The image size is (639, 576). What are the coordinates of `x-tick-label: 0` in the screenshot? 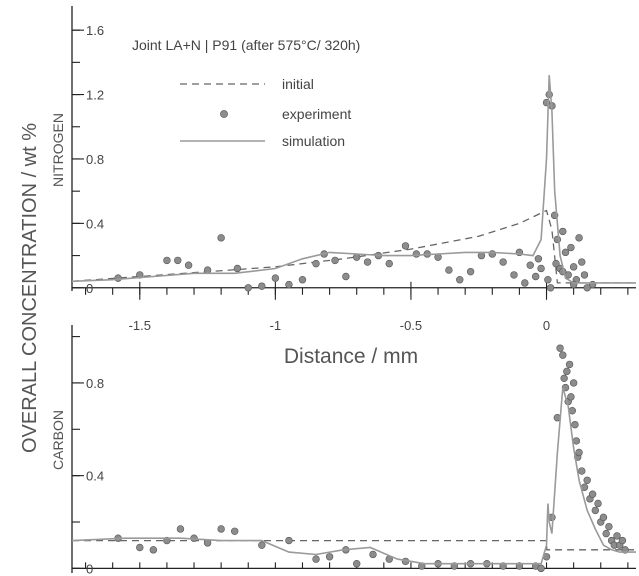 It's located at (546, 325).